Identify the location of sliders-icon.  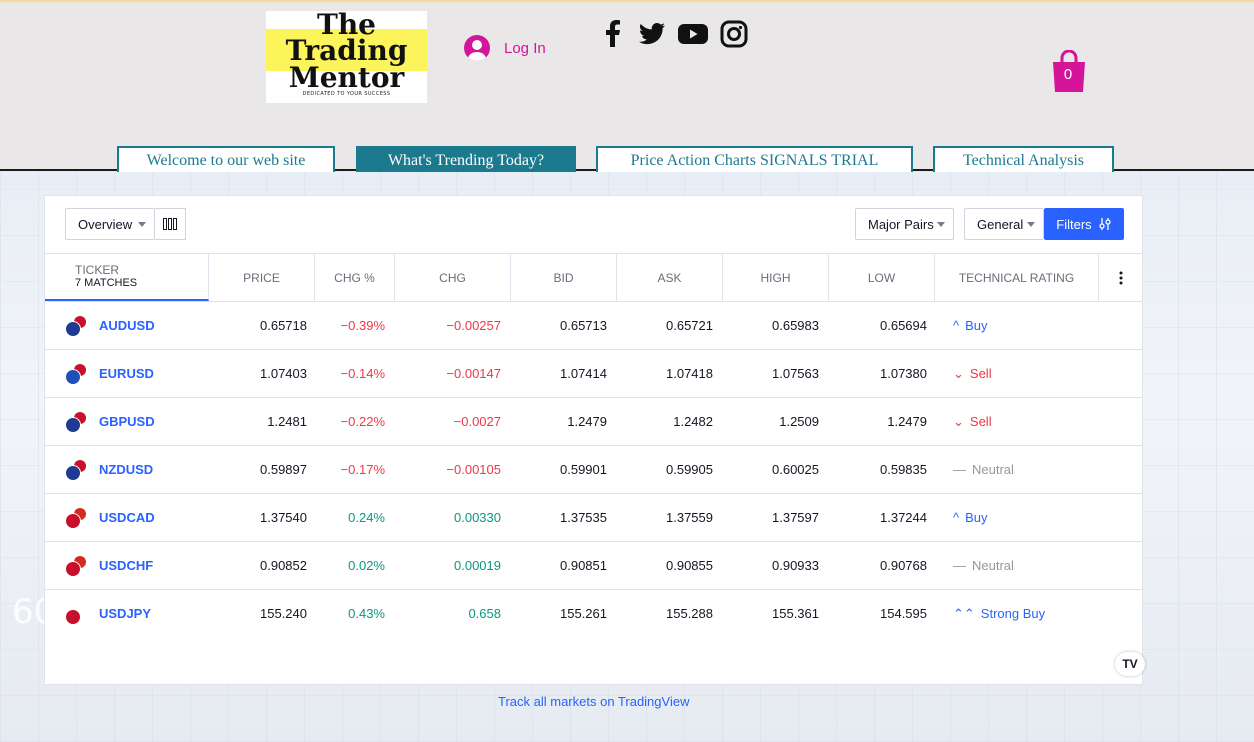
(1105, 224).